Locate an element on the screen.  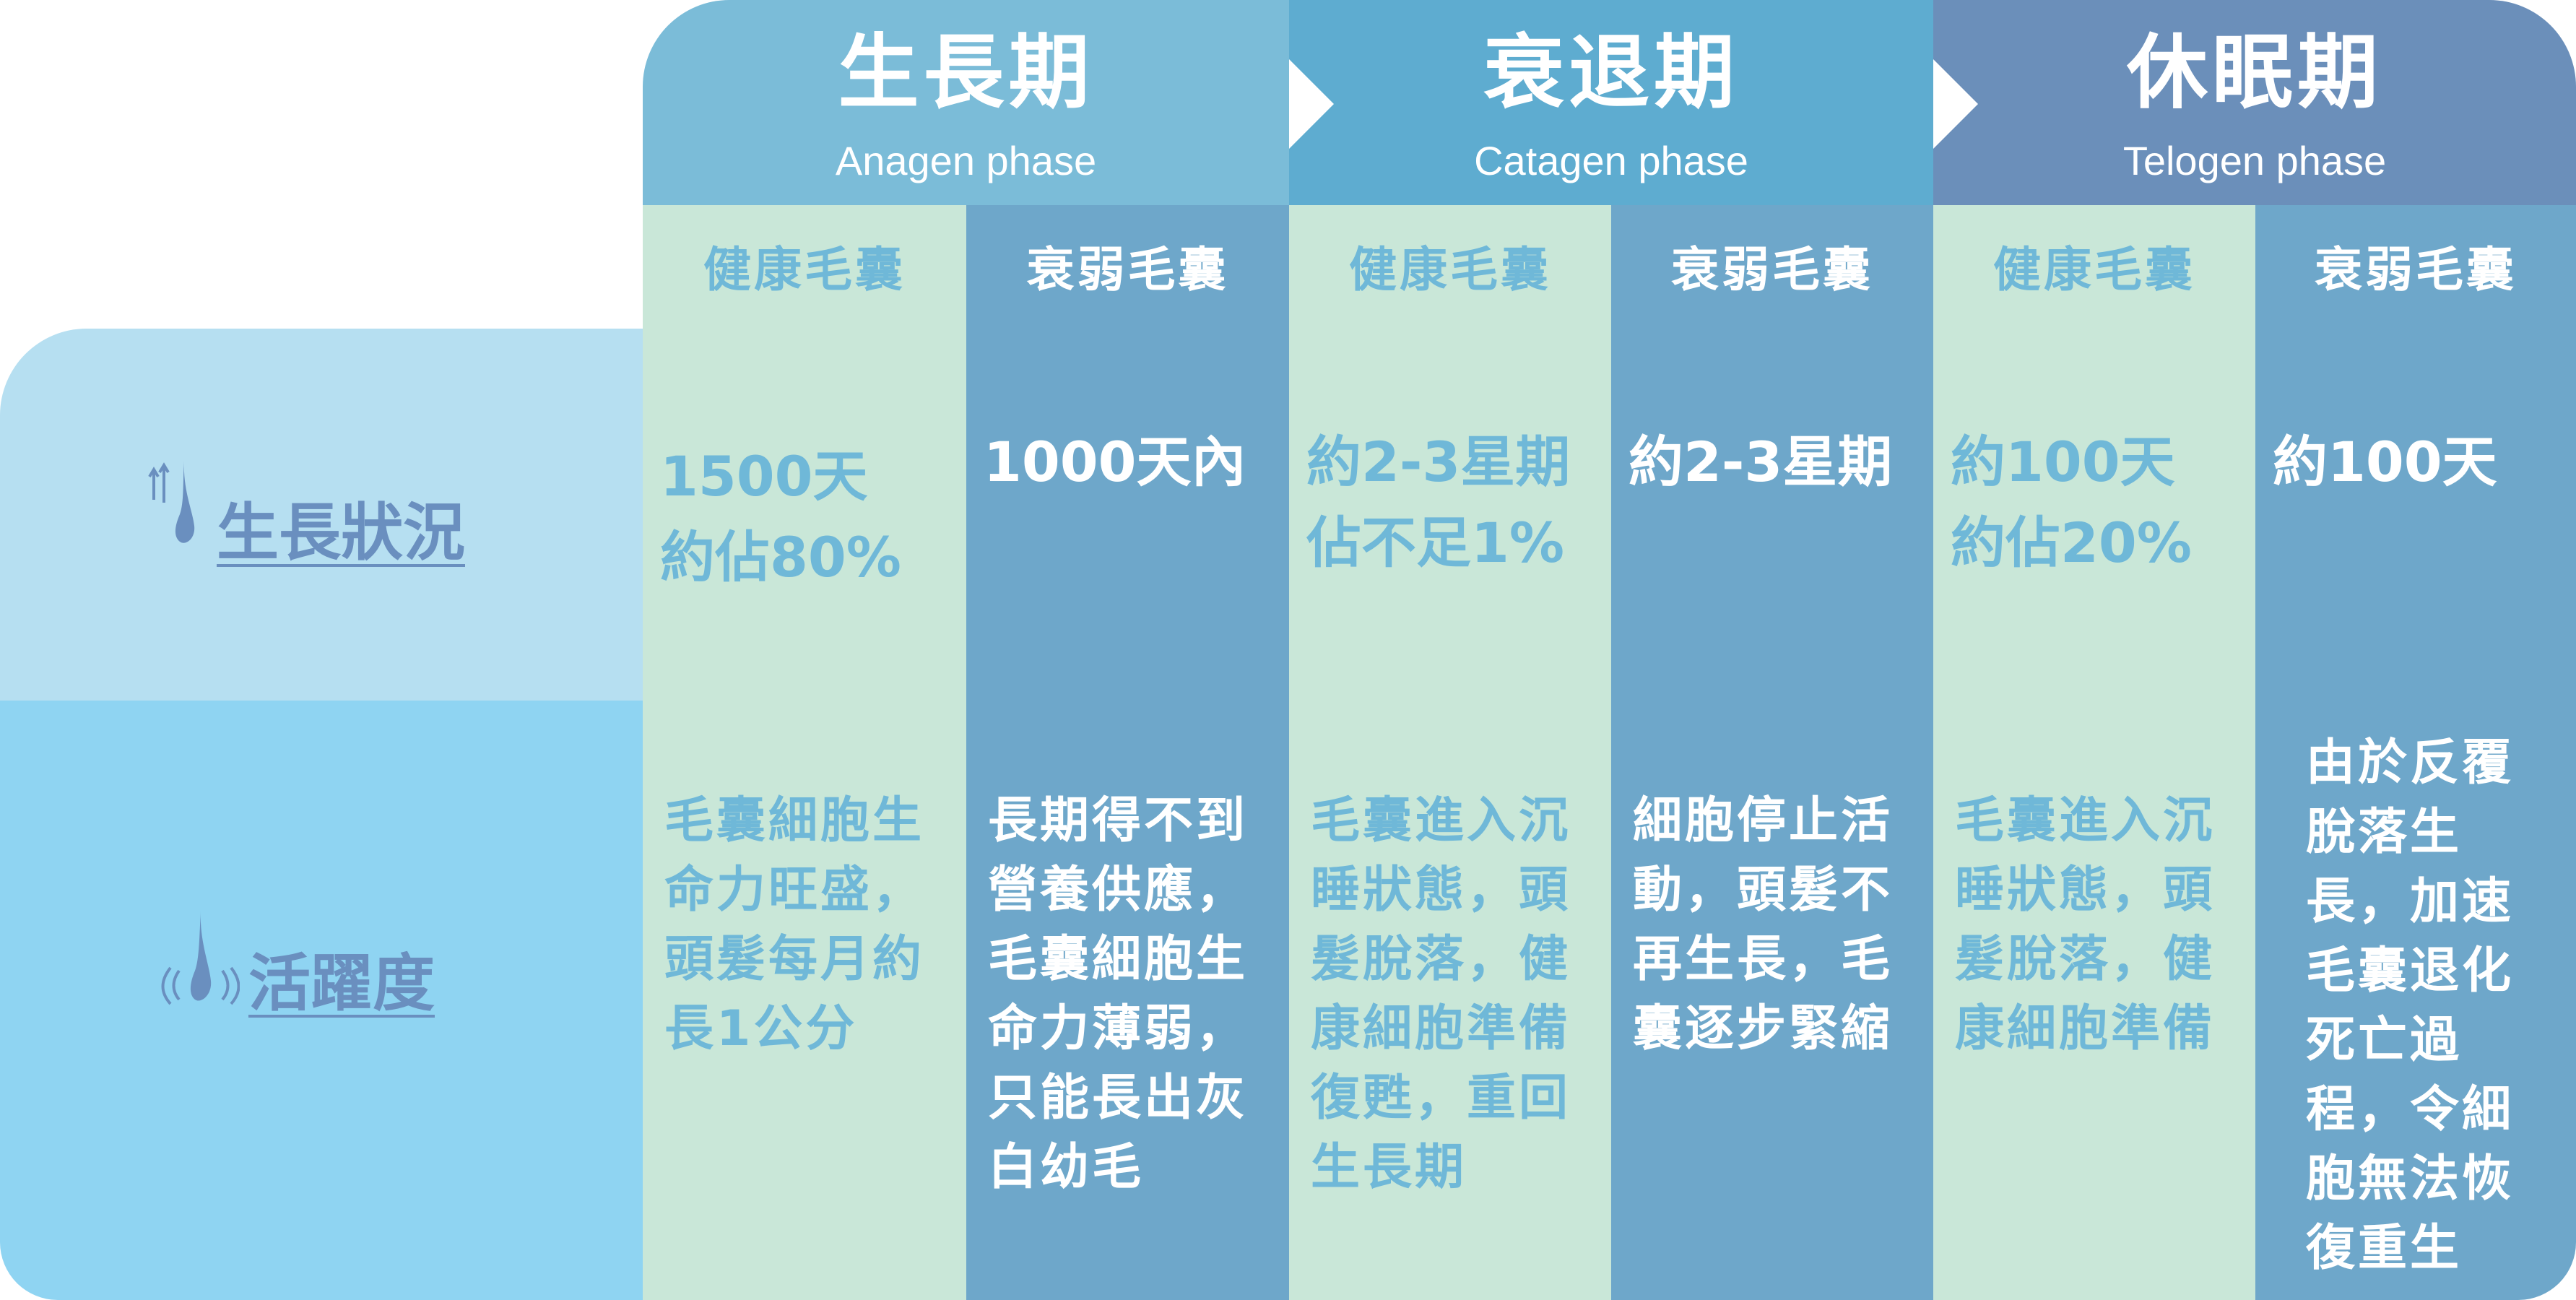
phase-title-zh: 生長期 is located at coordinates (966, 73).